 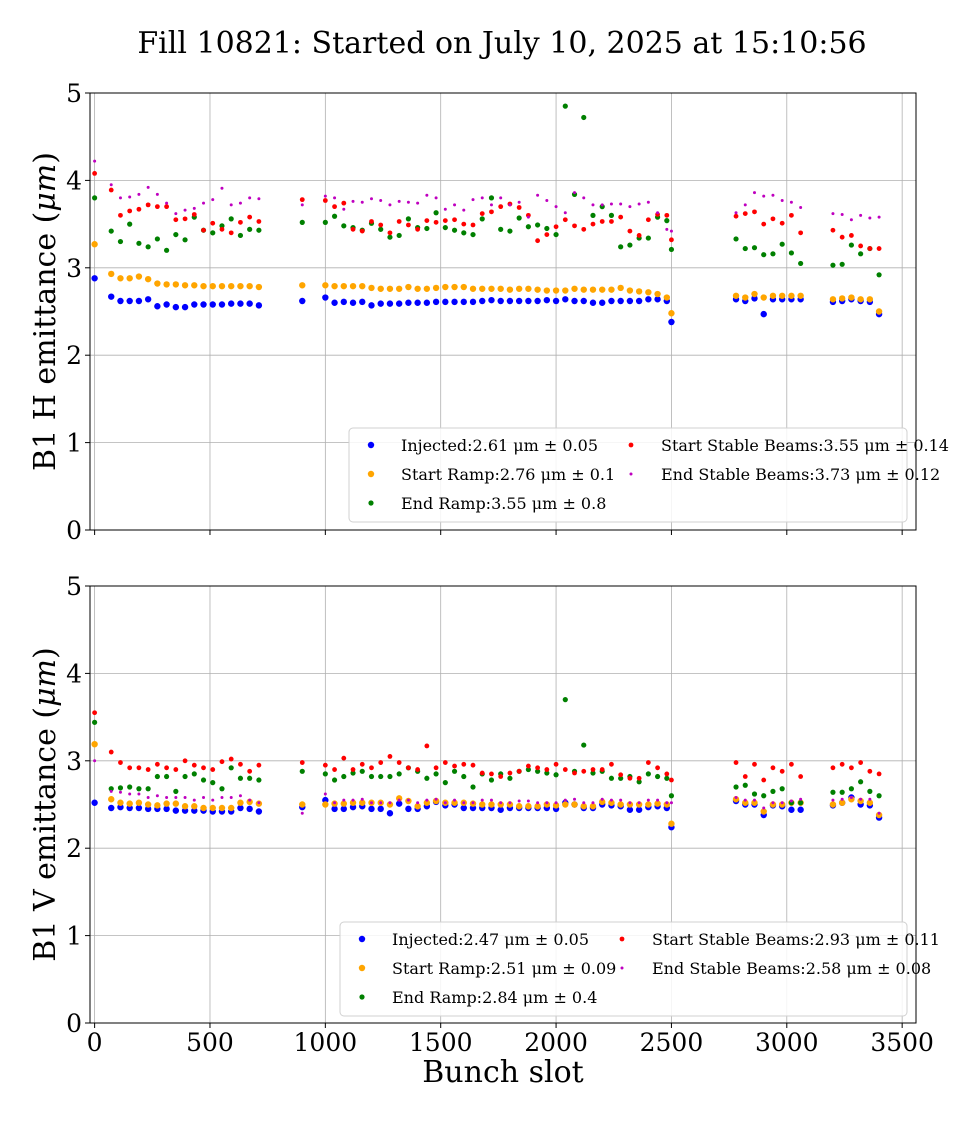 What do you see at coordinates (672, 1042) in the screenshot?
I see `x-tick-label: 2500` at bounding box center [672, 1042].